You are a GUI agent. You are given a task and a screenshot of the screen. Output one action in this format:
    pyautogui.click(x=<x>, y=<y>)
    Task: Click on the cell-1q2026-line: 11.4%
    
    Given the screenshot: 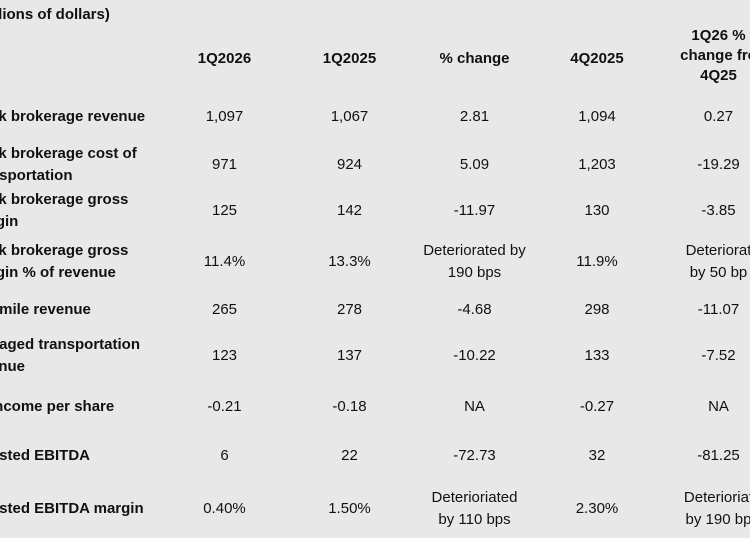 What is the action you would take?
    pyautogui.click(x=224, y=261)
    